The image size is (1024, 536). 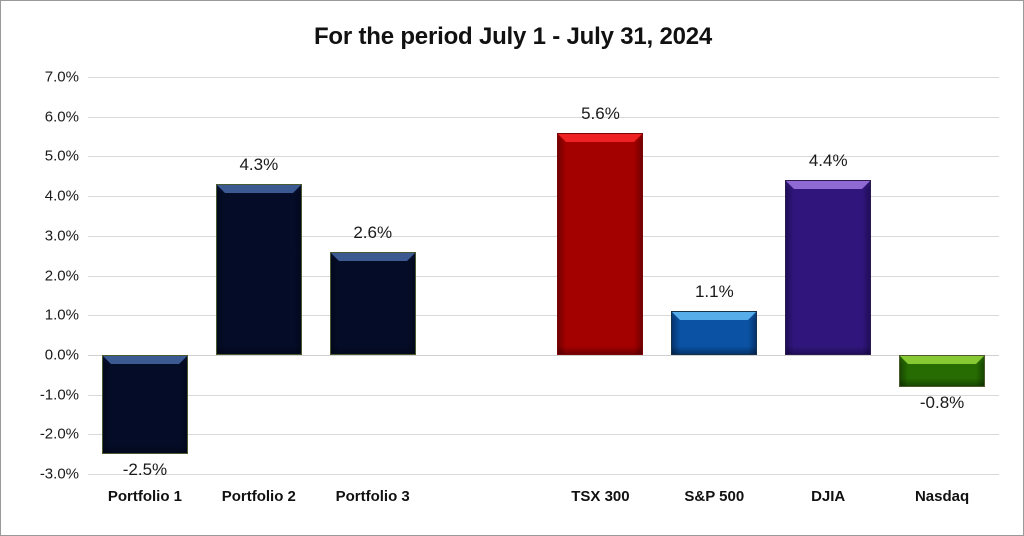 What do you see at coordinates (828, 161) in the screenshot?
I see `bar-value-label: 4.4%` at bounding box center [828, 161].